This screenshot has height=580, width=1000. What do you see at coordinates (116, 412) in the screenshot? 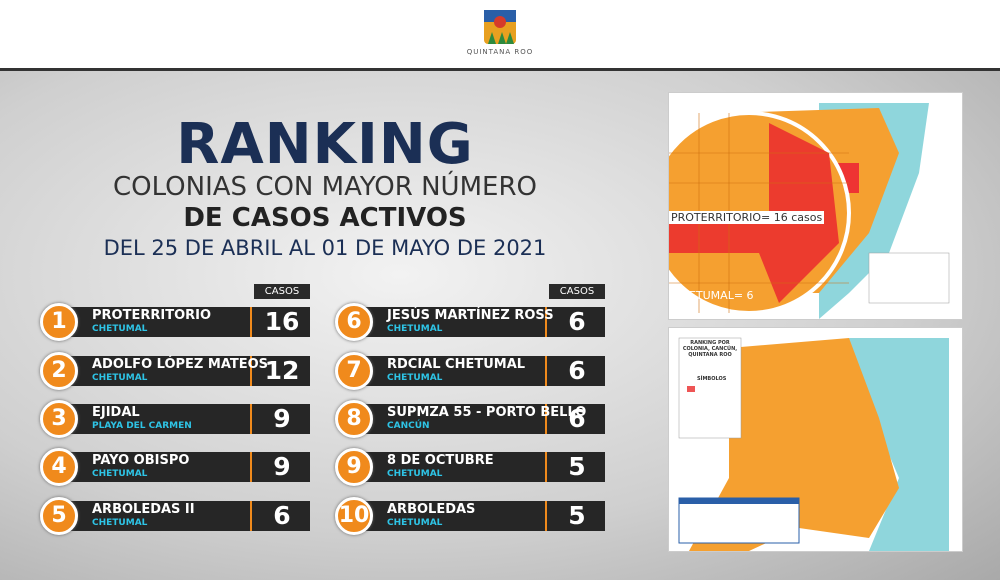
I see `row-name: EJIDAL` at bounding box center [116, 412].